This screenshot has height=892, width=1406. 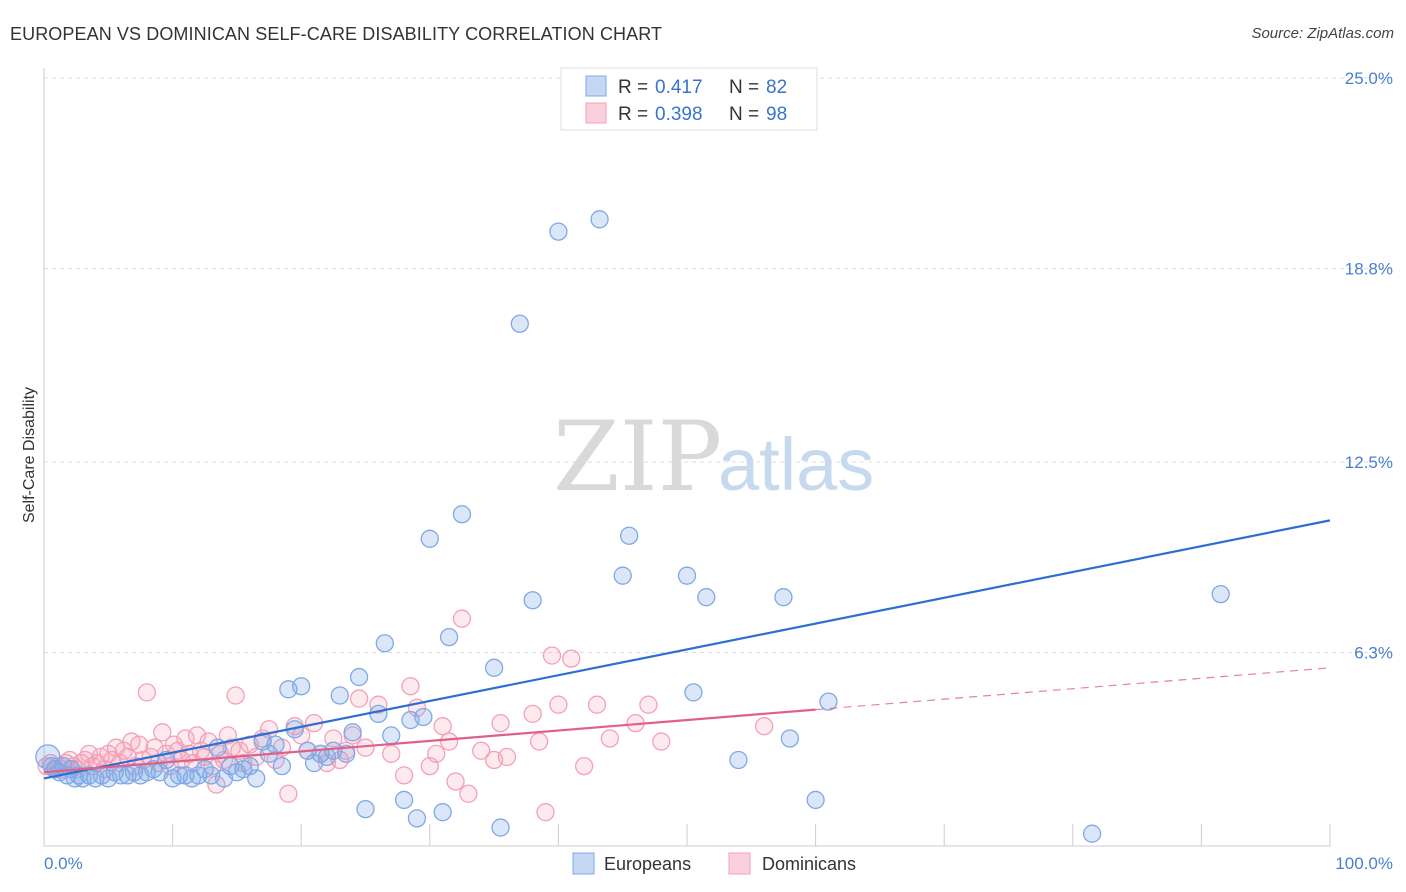 What do you see at coordinates (633, 87) in the screenshot?
I see `legend-r-label-europeans: R =` at bounding box center [633, 87].